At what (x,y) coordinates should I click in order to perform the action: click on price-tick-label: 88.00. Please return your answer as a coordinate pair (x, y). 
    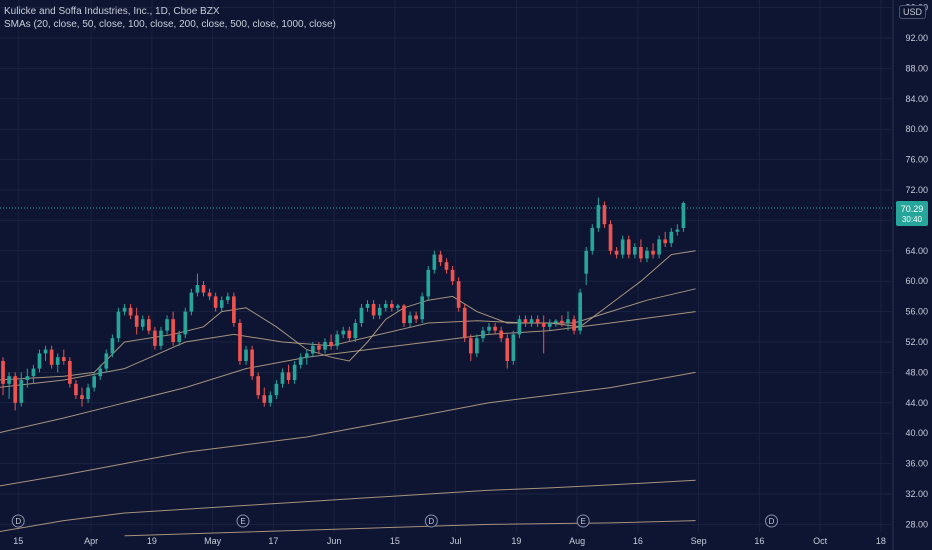
    Looking at the image, I should click on (916, 68).